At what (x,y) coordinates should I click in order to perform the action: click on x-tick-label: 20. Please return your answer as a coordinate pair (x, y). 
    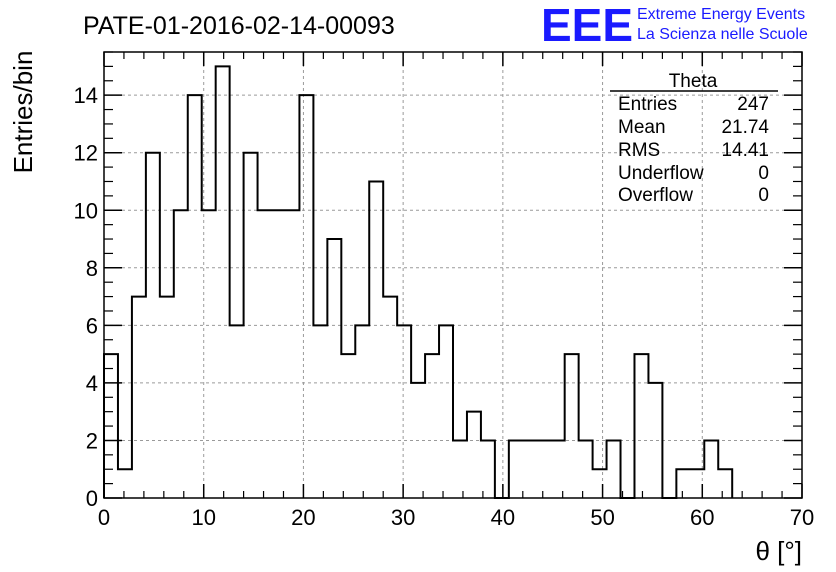
    Looking at the image, I should click on (303, 517).